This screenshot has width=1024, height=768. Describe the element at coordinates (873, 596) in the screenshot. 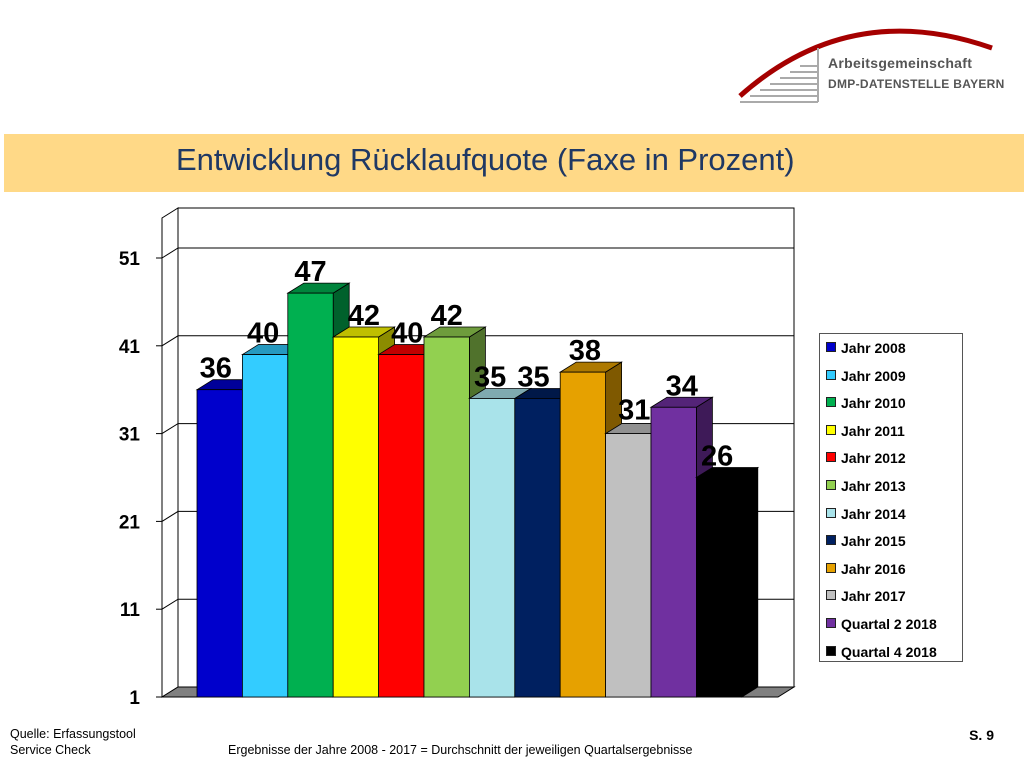

I see `legend-label: Jahr 2017` at that location.